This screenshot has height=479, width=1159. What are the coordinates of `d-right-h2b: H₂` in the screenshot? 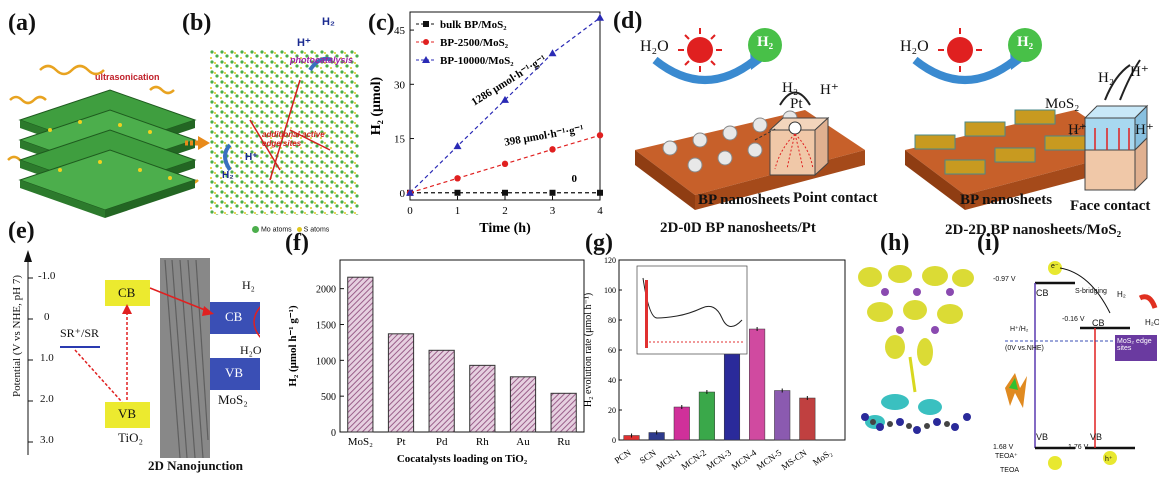 It's located at (1106, 78).